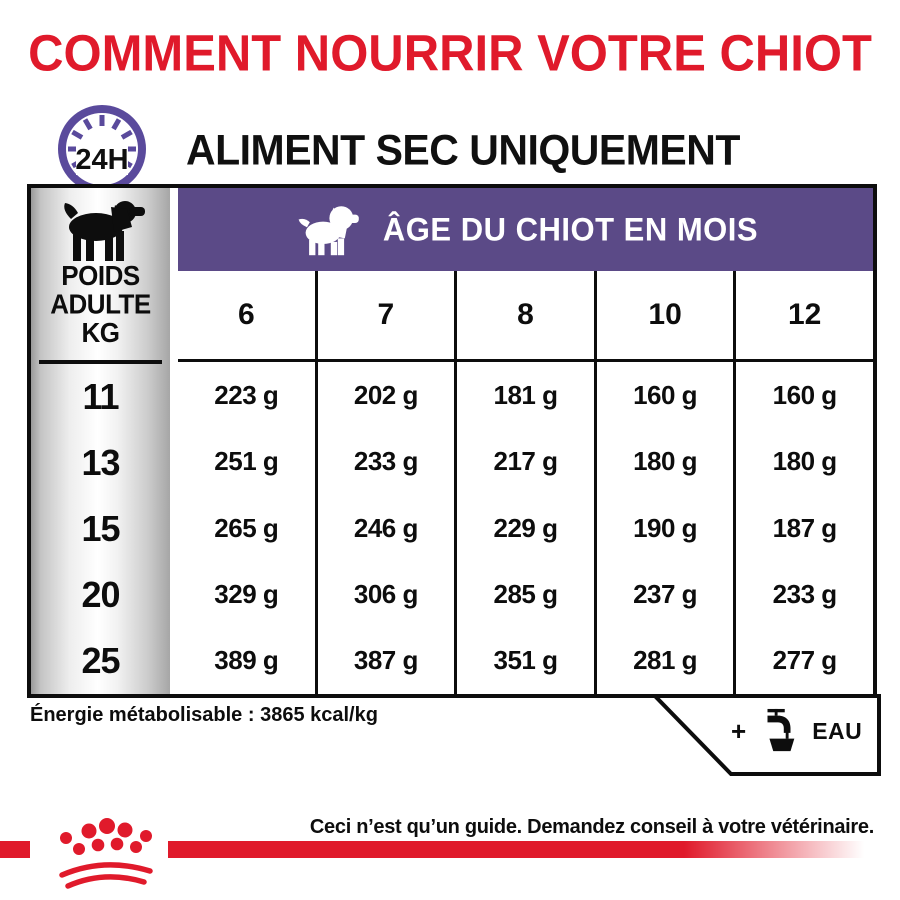 This screenshot has height=900, width=900. Describe the element at coordinates (100, 660) in the screenshot. I see `weight-row-label: 25` at that location.